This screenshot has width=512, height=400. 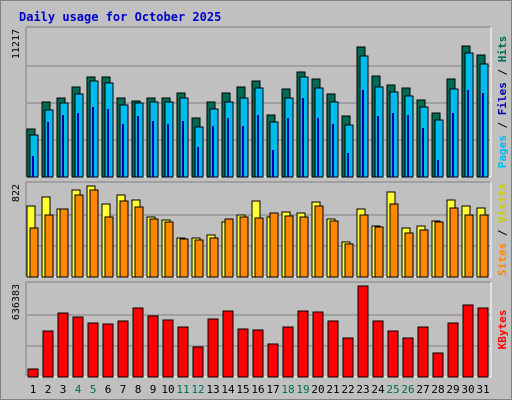 What do you see at coordinates (407, 389) in the screenshot?
I see `x-tick-label: 26` at bounding box center [407, 389].